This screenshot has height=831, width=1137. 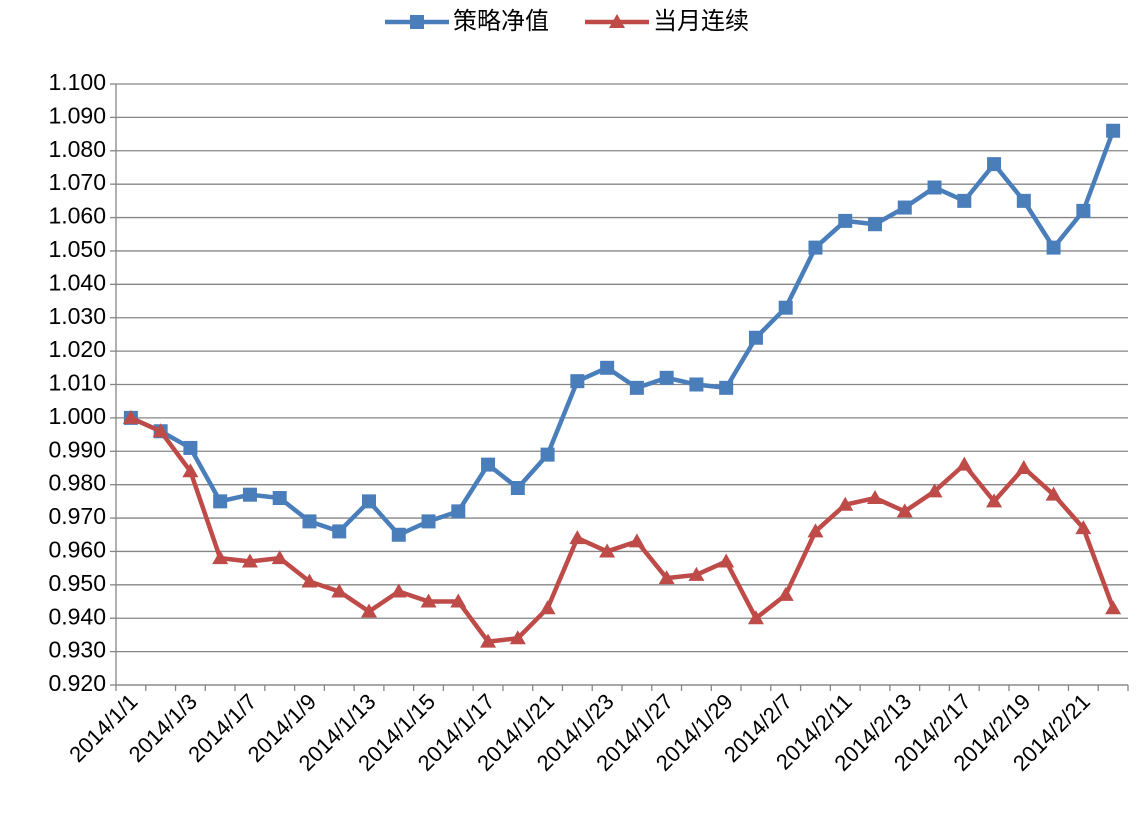 What do you see at coordinates (77, 616) in the screenshot?
I see `y-tick-label: 0.940` at bounding box center [77, 616].